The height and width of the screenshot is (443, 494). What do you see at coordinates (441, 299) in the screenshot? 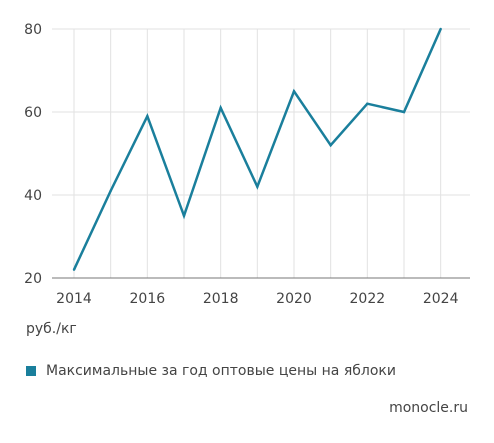
I see `x-tick-label: 2024` at bounding box center [441, 299].